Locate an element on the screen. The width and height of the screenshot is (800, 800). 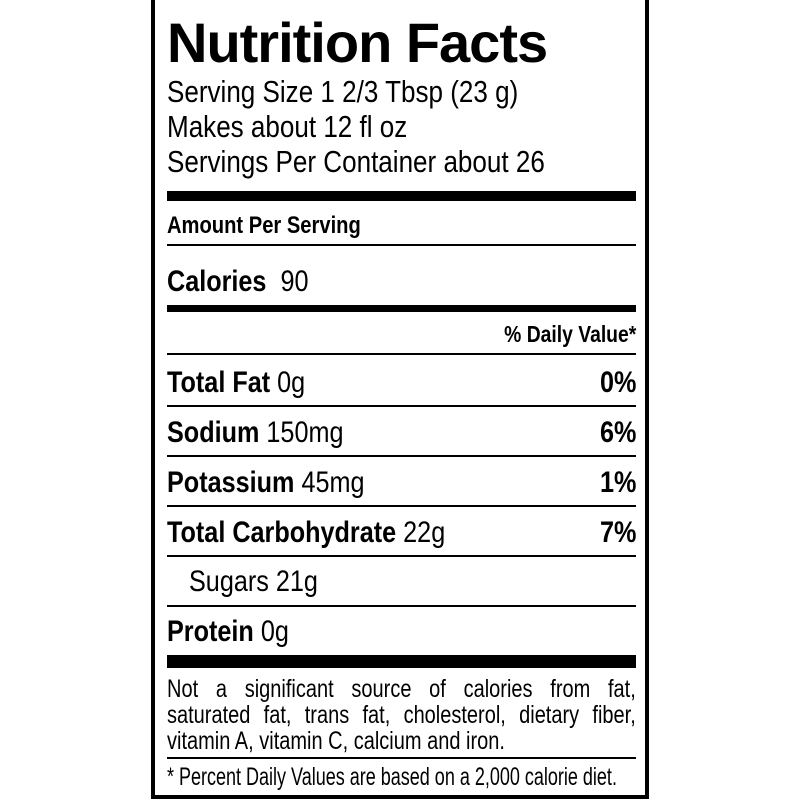
servings-per-container: Servings Per Container about 26 is located at coordinates (356, 161).